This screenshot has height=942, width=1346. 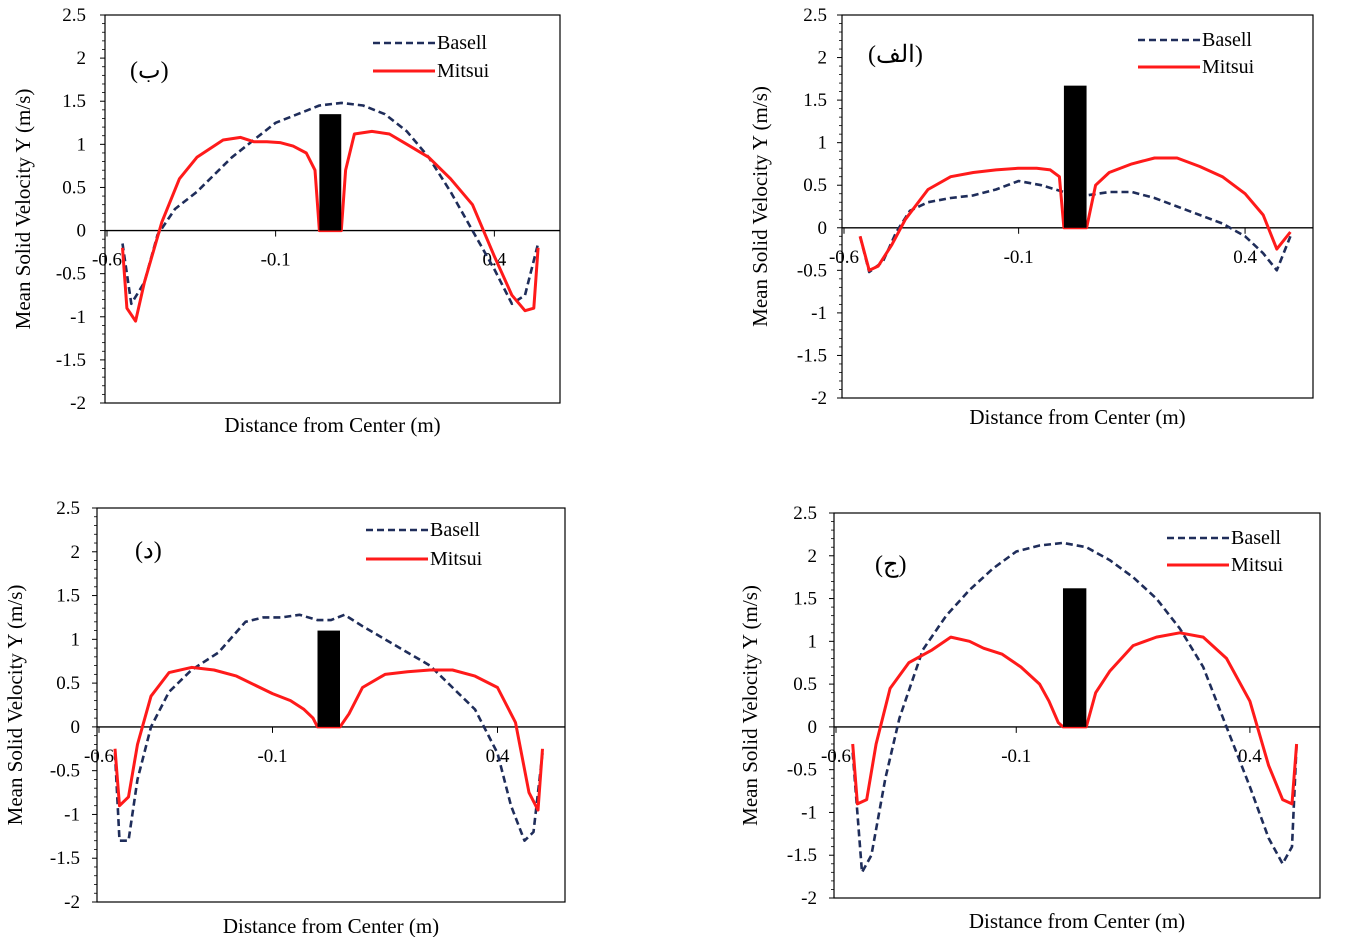 What do you see at coordinates (149, 71) in the screenshot?
I see `panel-label: (ب)` at bounding box center [149, 71].